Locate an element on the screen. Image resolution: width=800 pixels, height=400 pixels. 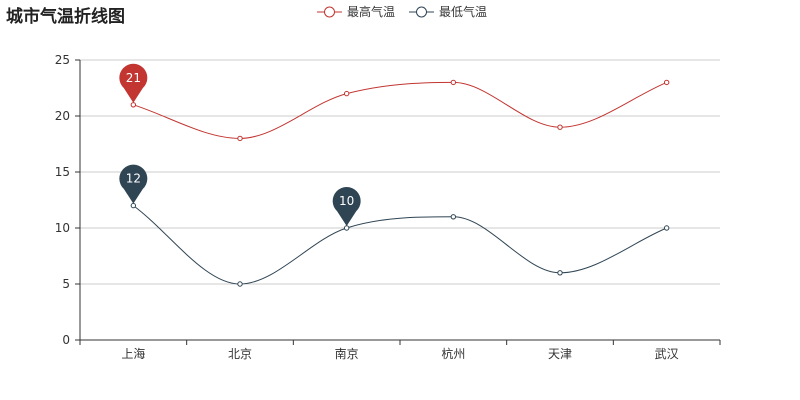
chart-title: 城市气温折线图 is located at coordinates (65, 17).